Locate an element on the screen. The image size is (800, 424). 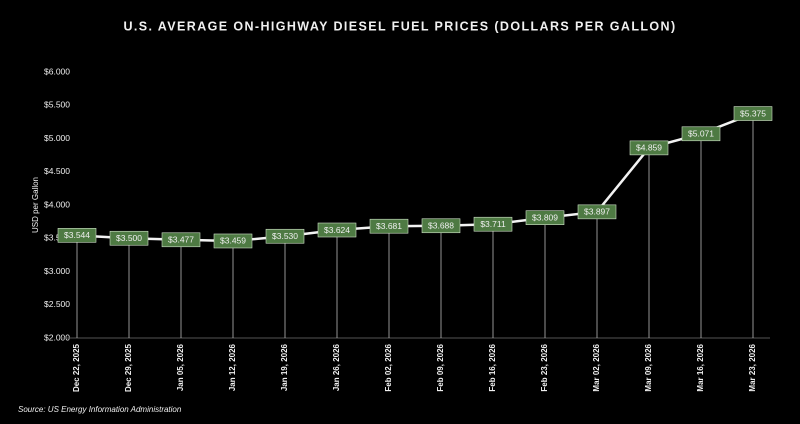
y-tick-label: $2.500 is located at coordinates (57, 304).